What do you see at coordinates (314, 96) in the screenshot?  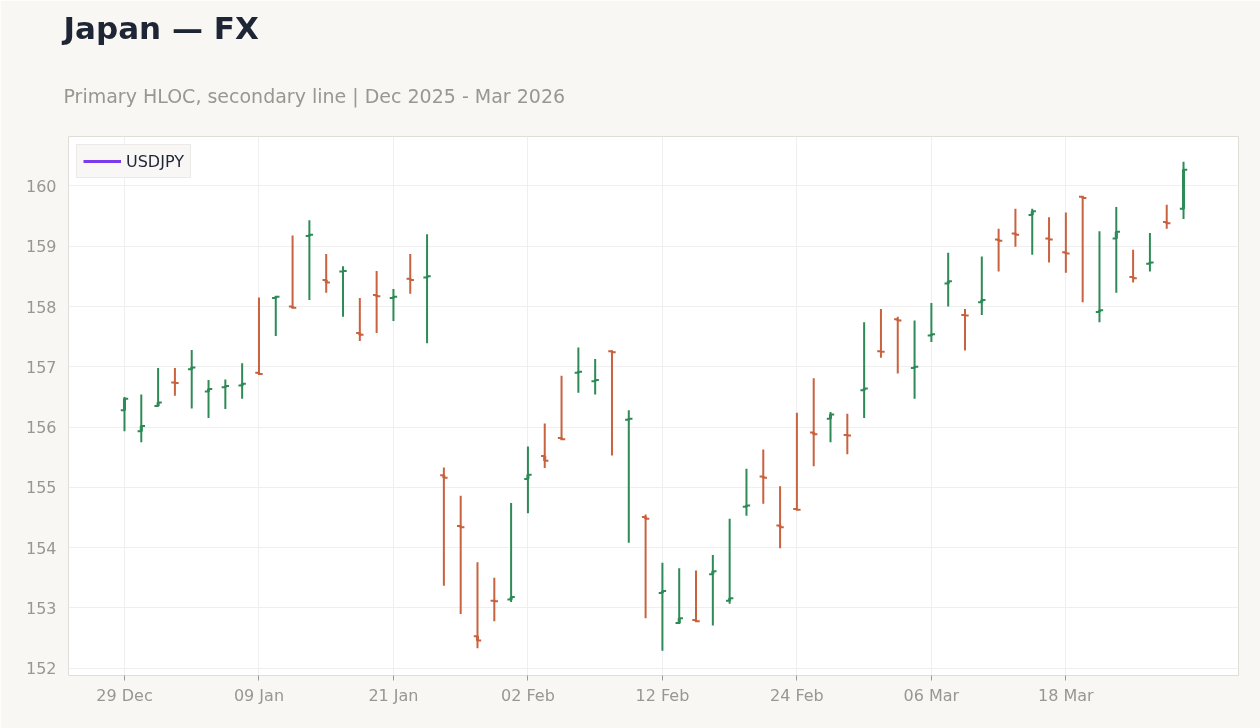 I see `chart-subtitle: Primary HLOC, secondary line | Dec 2025 - Mar 2026` at bounding box center [314, 96].